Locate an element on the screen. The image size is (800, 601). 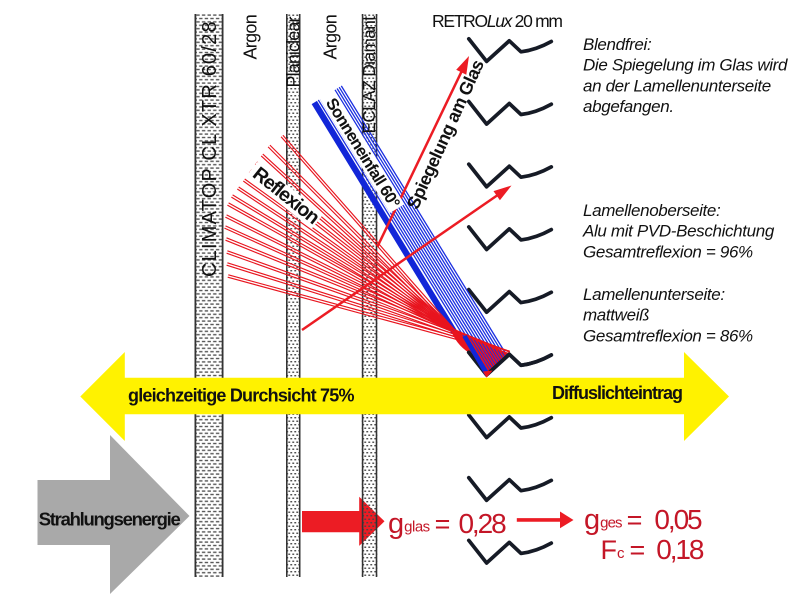
svg-text: Alu mit PVD-Beschichtung is located at coordinates (678, 231).